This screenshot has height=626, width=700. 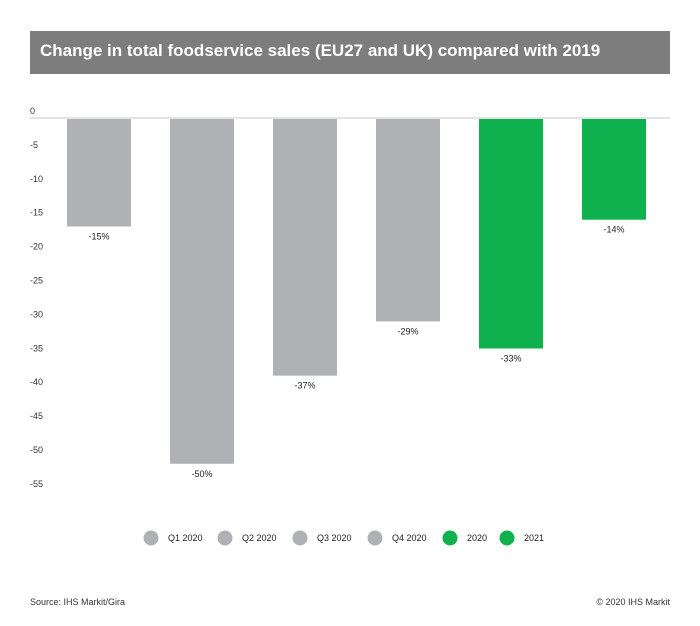 What do you see at coordinates (36, 247) in the screenshot?
I see `y-tick-label: -20` at bounding box center [36, 247].